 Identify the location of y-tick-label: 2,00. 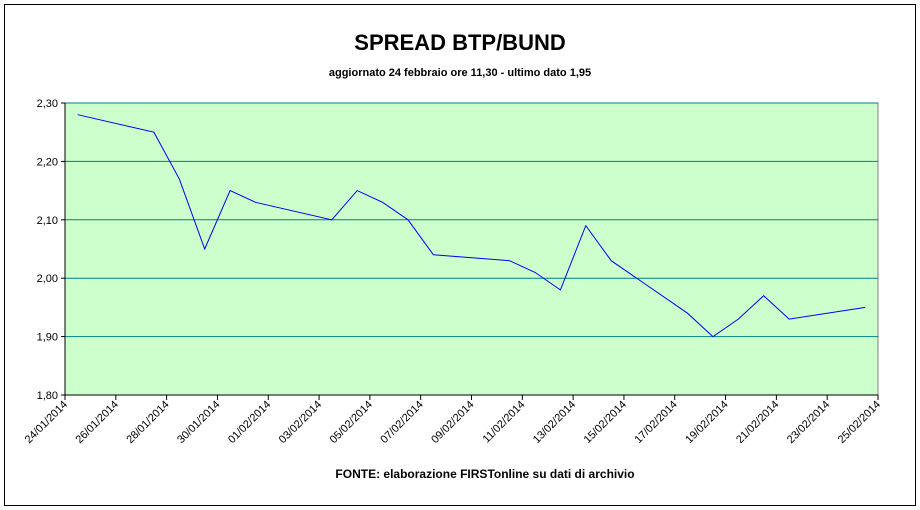
(47, 279).